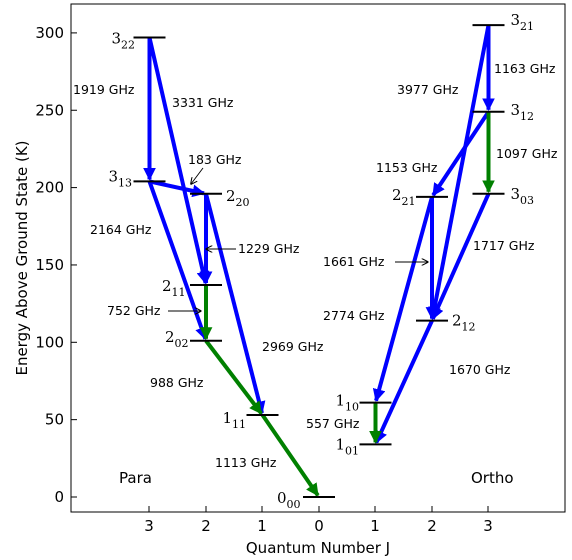 The image size is (572, 560). Describe the element at coordinates (289, 500) in the screenshot. I see `level-label-000: 000` at that location.